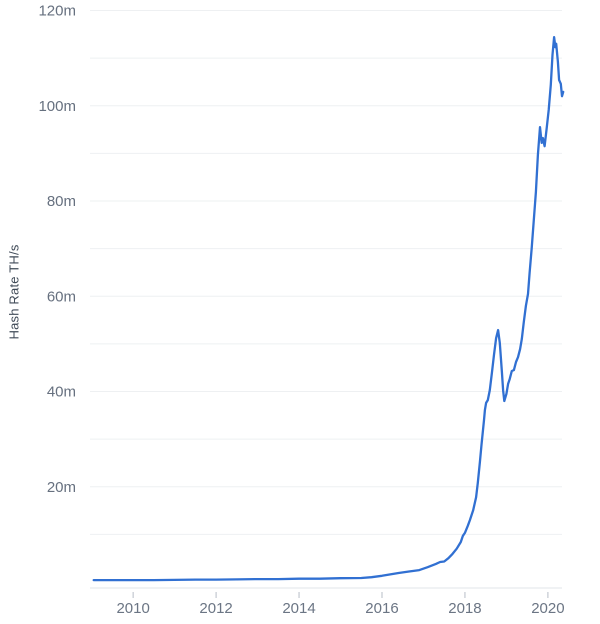 This screenshot has width=600, height=624. I want to click on y-tick-label: 20m, so click(61, 487).